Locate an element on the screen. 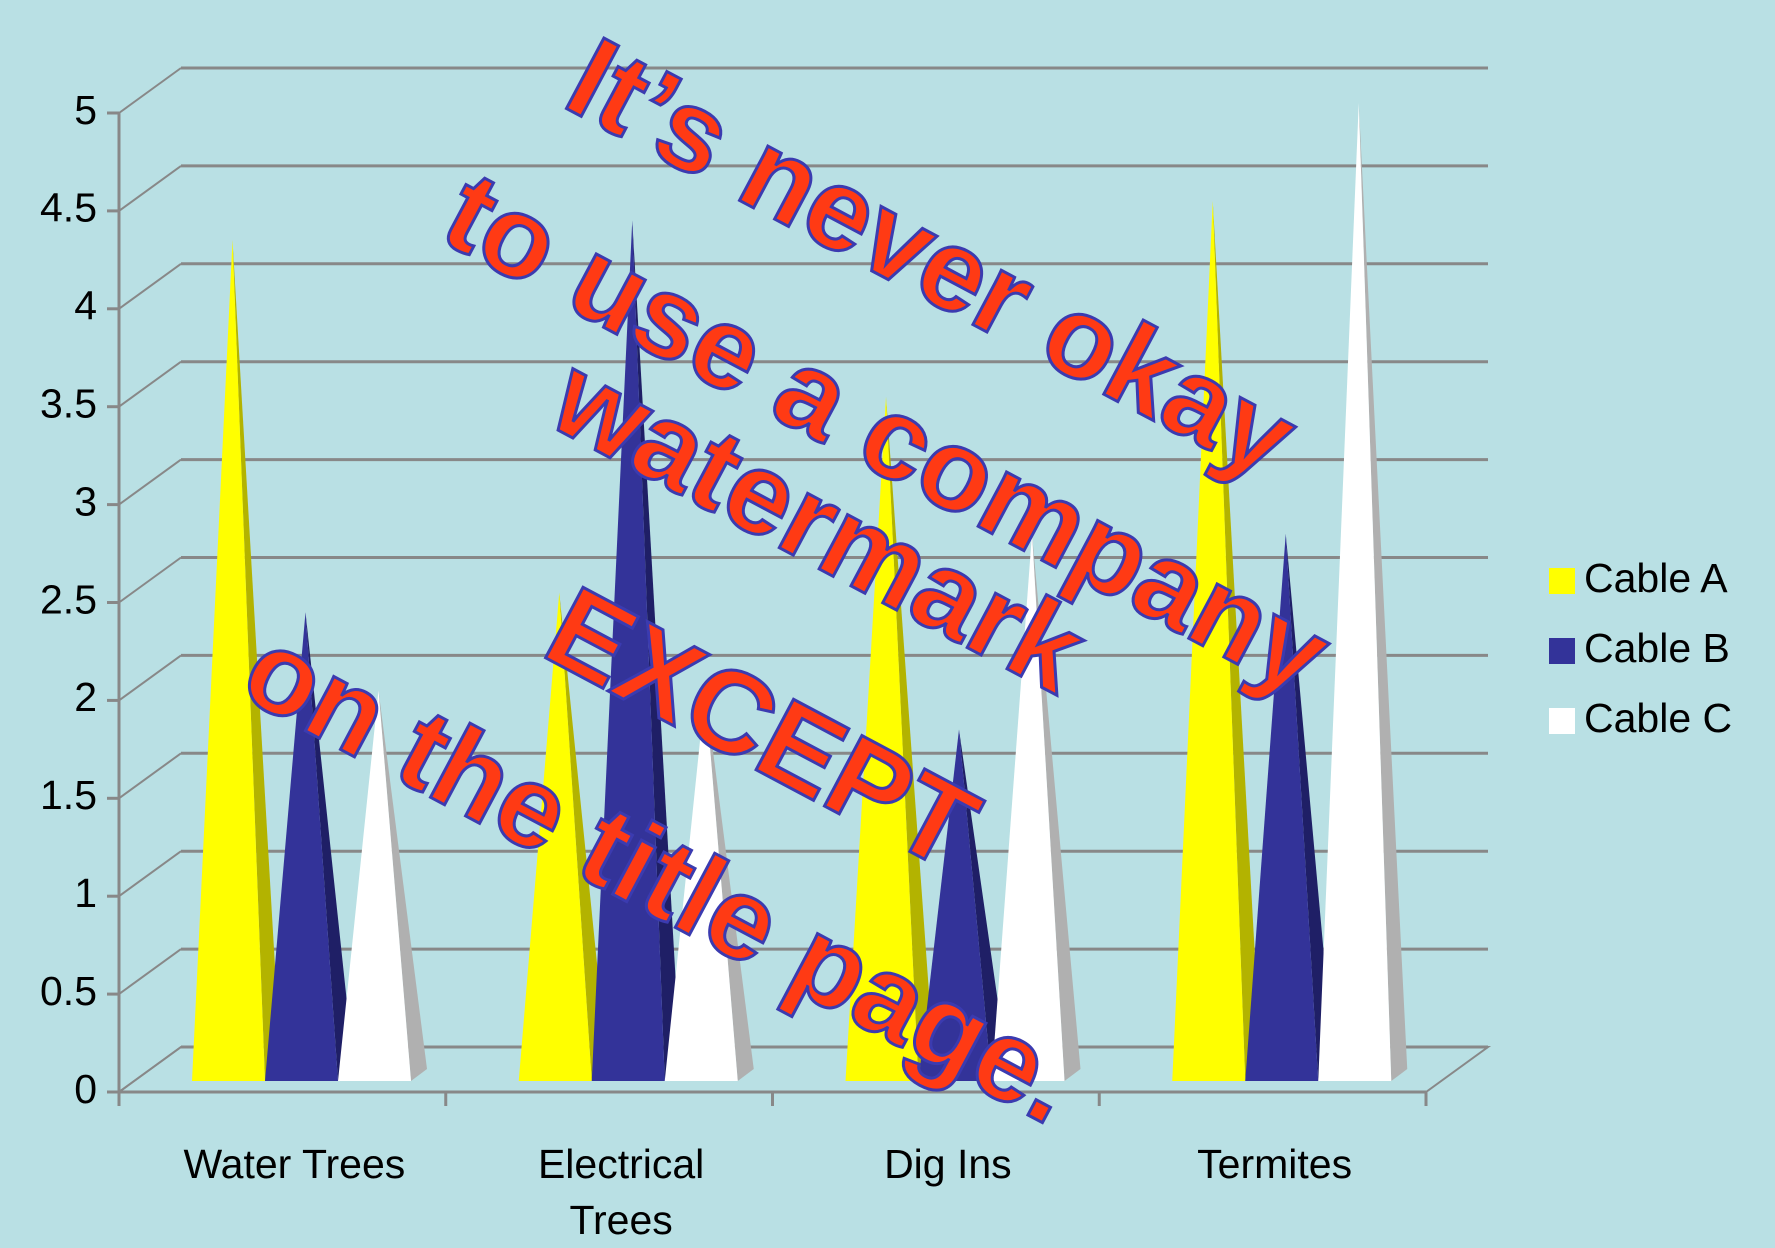 The height and width of the screenshot is (1248, 1775). x-tick-label: Dig Ins is located at coordinates (948, 1164).